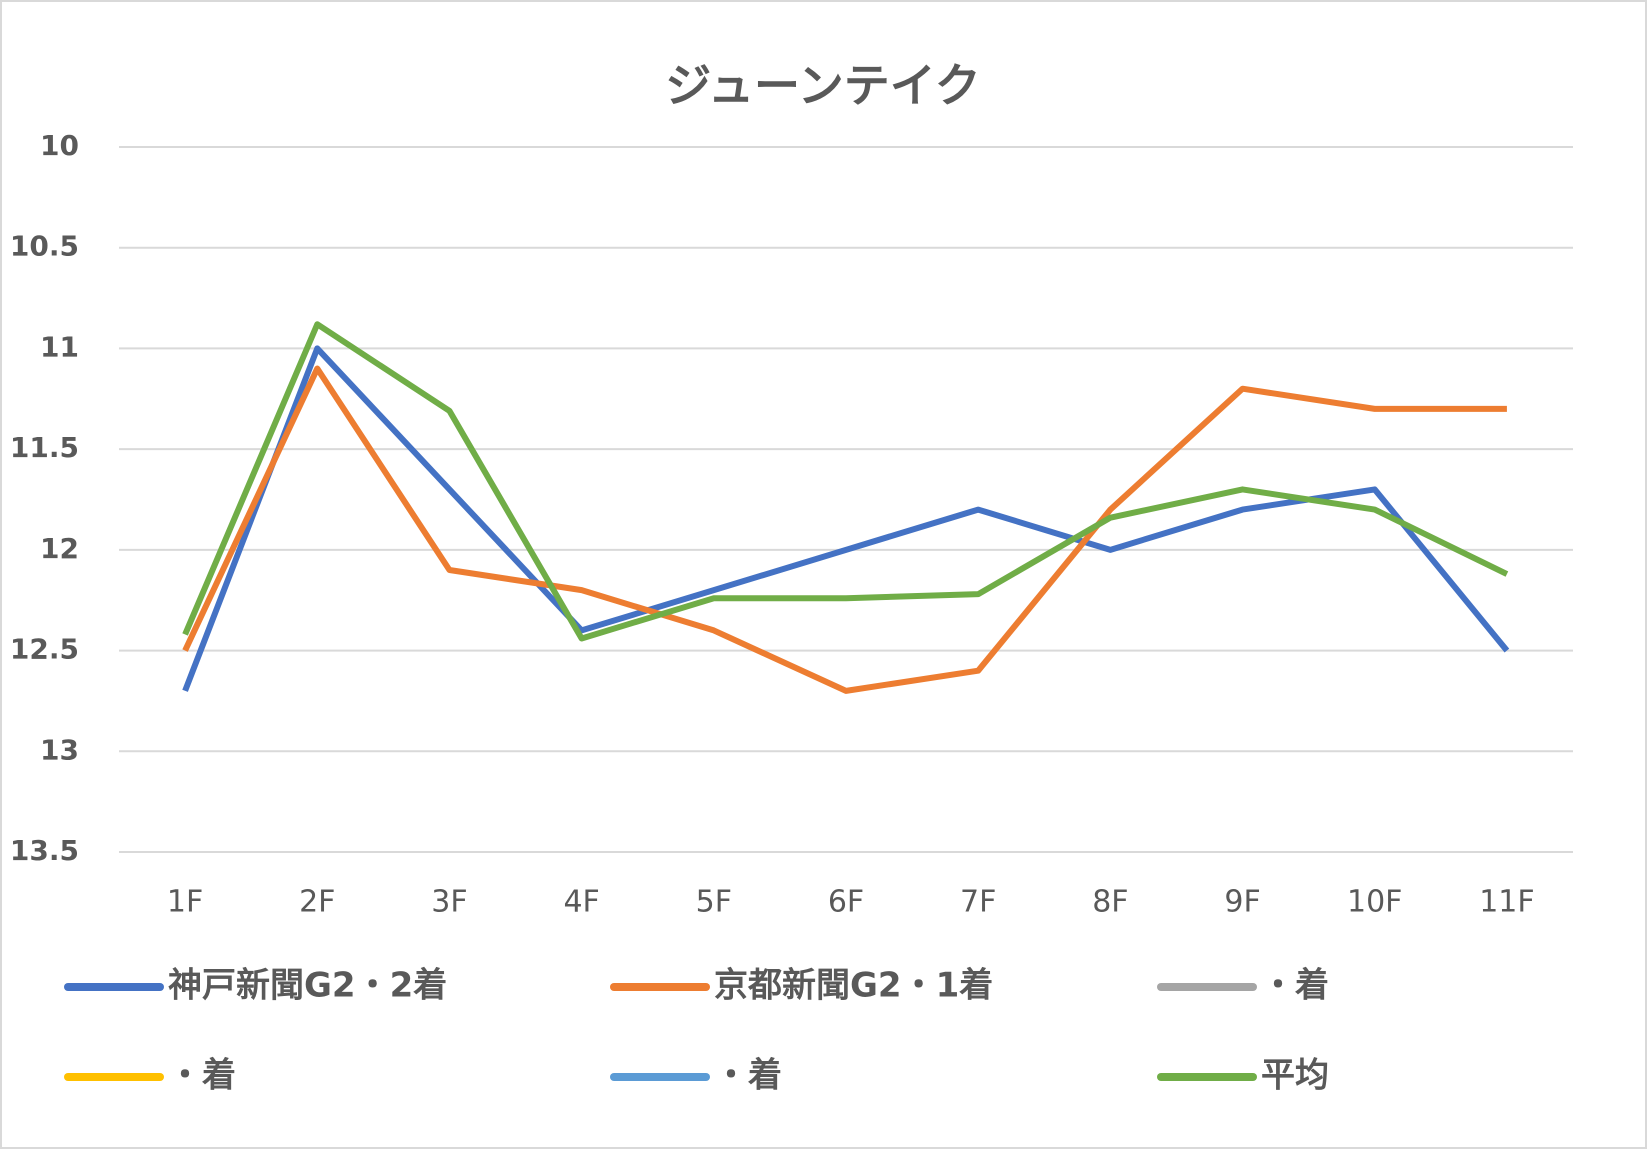 This screenshot has width=1647, height=1149. I want to click on x-tick-label: 6F, so click(846, 902).